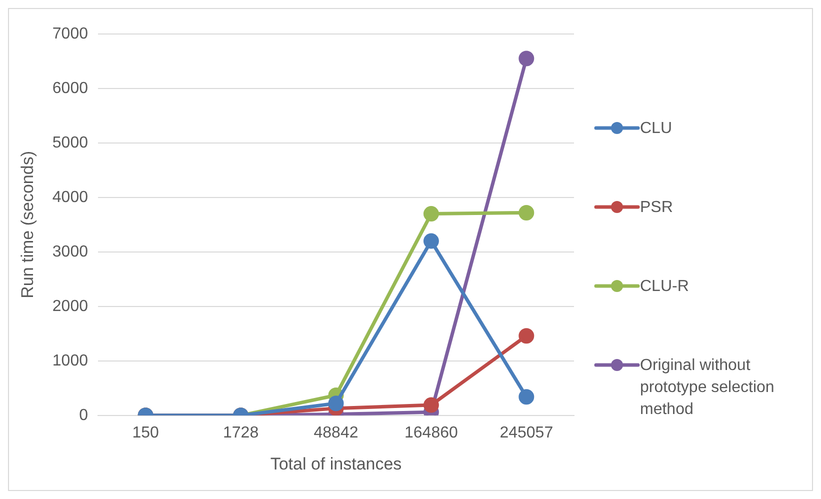  What do you see at coordinates (336, 433) in the screenshot?
I see `x-tick-label: 48842` at bounding box center [336, 433].